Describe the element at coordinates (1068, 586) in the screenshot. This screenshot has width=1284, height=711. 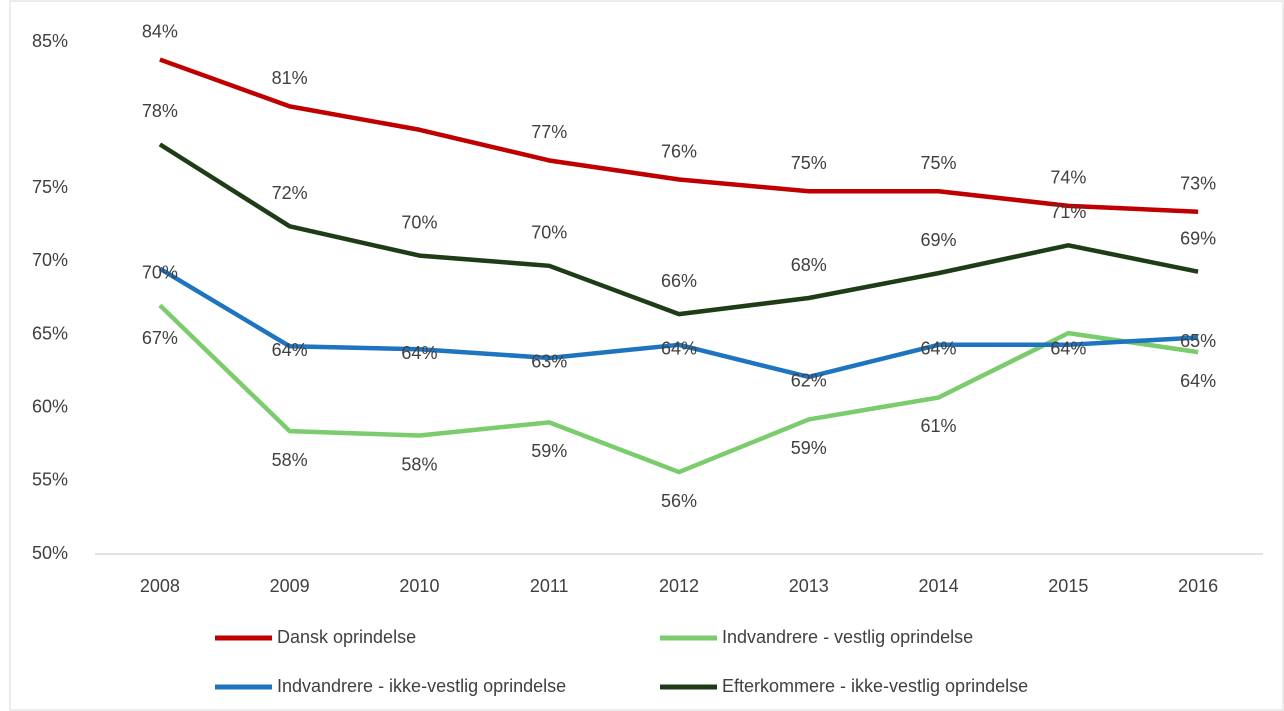
I see `x-tick-label: 2015` at that location.